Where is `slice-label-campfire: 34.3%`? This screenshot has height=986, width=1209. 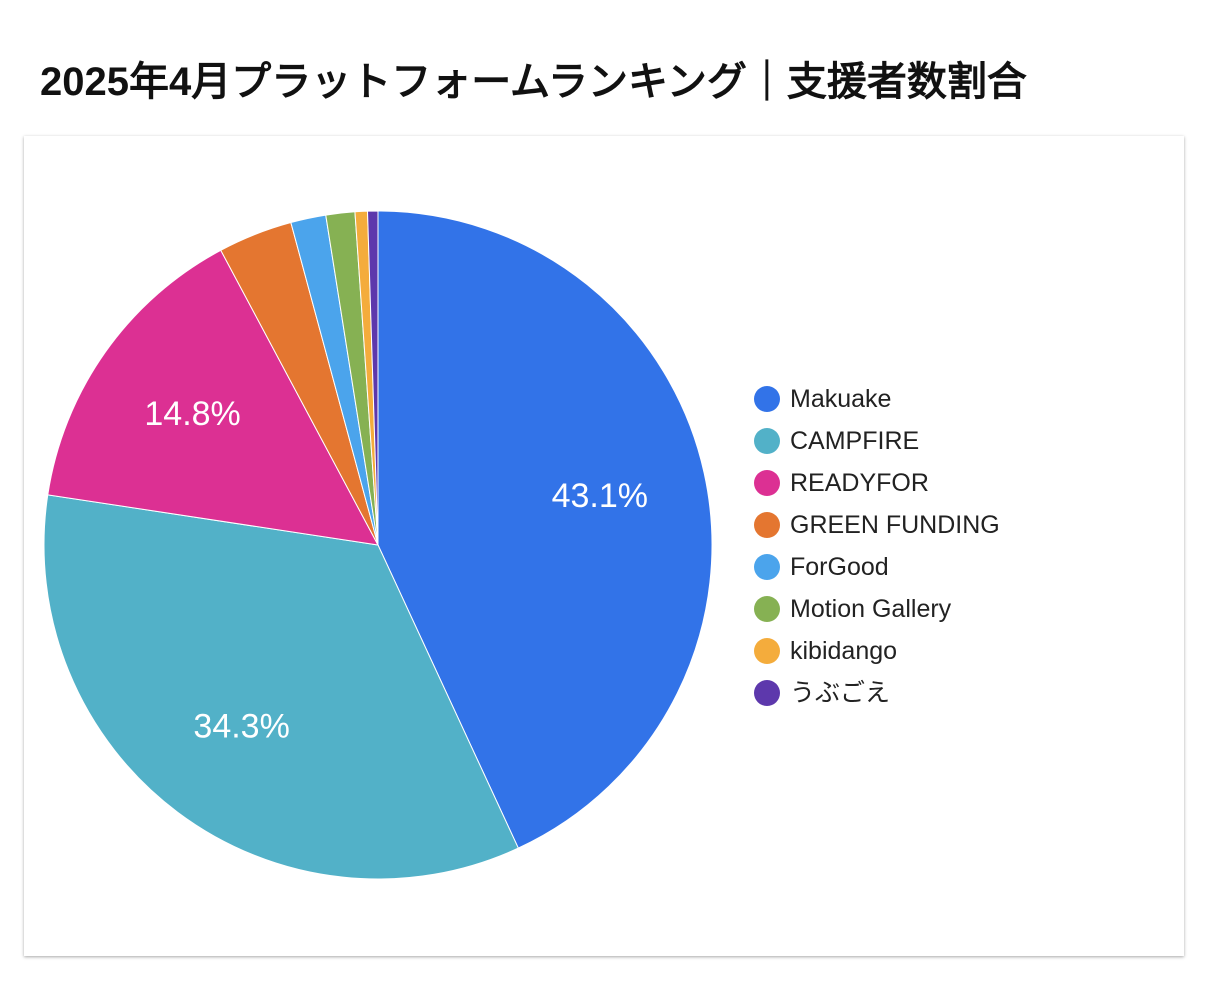
slice-label-campfire: 34.3% is located at coordinates (241, 727).